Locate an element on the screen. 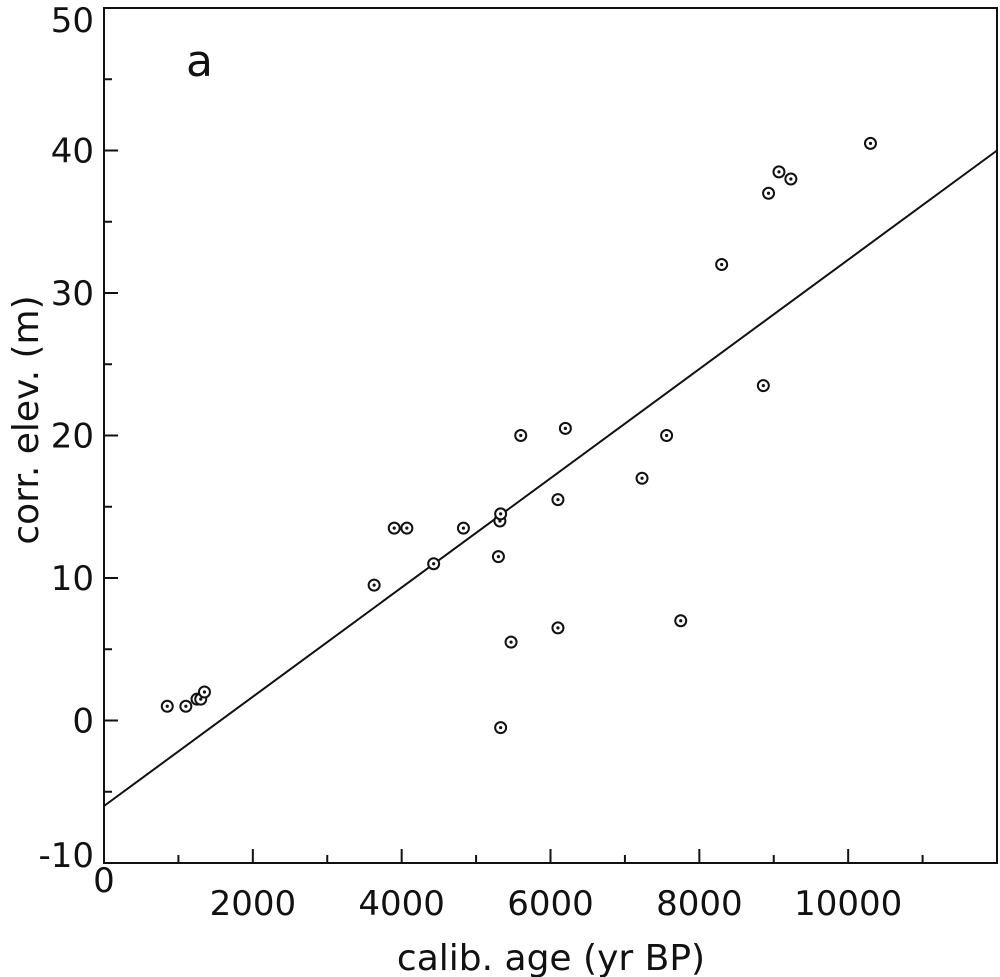 The width and height of the screenshot is (1000, 977). x-axis-ticks: 2000 4000 6000 8000 10000 is located at coordinates (550, 886).